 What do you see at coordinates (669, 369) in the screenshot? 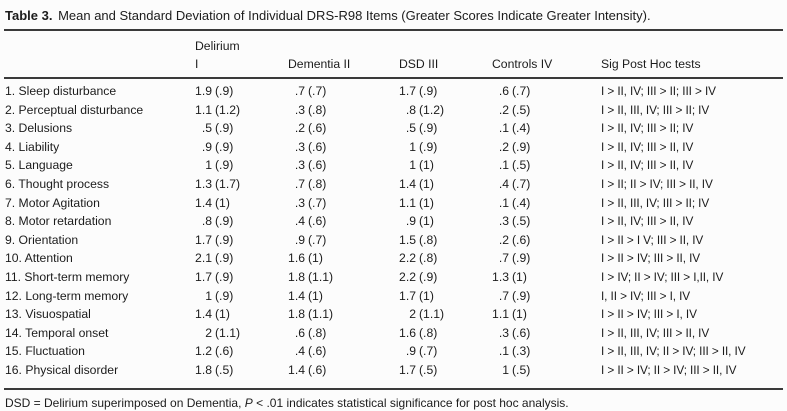
I see `posthoc-value: I > II > IV; II > IV; III > II, IV` at bounding box center [669, 369].